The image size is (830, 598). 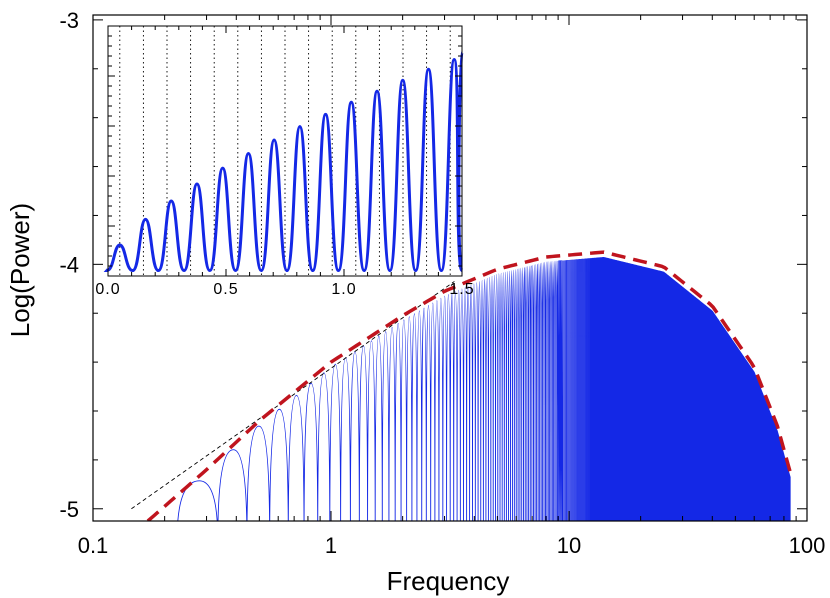 What do you see at coordinates (343, 289) in the screenshot?
I see `inset-x-tick-label: 1.0` at bounding box center [343, 289].